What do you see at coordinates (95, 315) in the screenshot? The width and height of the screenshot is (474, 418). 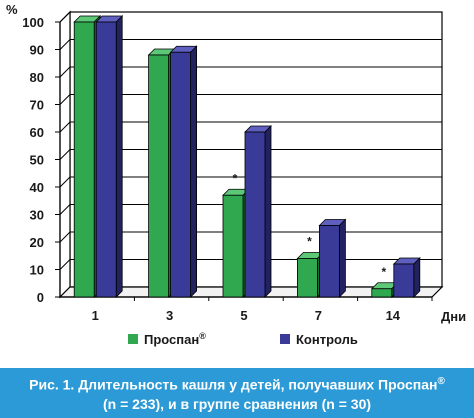 I see `x-tick-label-1: 1` at bounding box center [95, 315].